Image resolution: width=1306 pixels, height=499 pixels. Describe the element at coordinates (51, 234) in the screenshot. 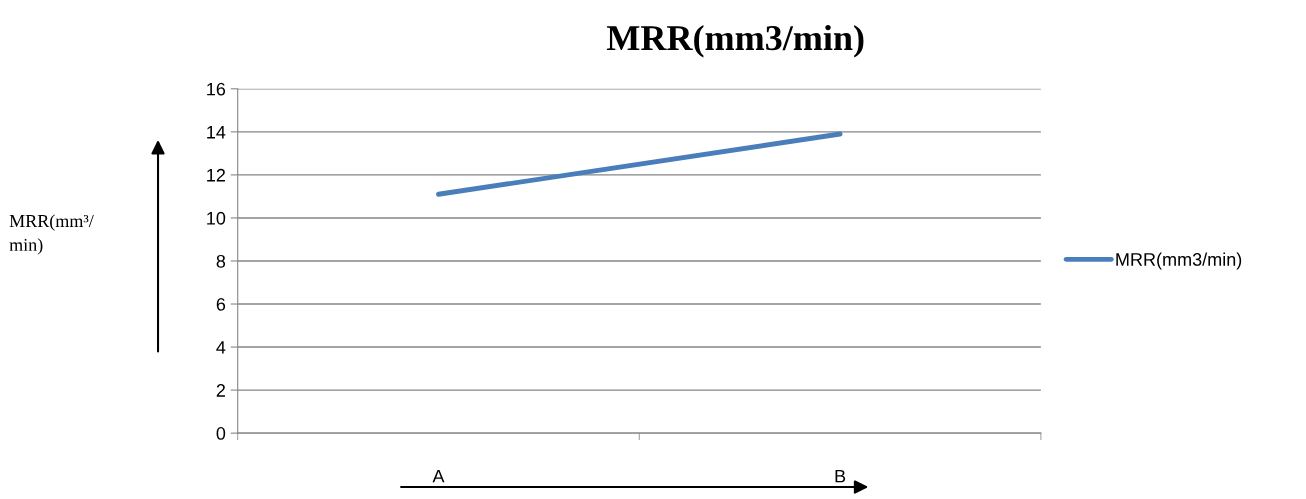

I see `text: MRR(mm³/ min)` at that location.